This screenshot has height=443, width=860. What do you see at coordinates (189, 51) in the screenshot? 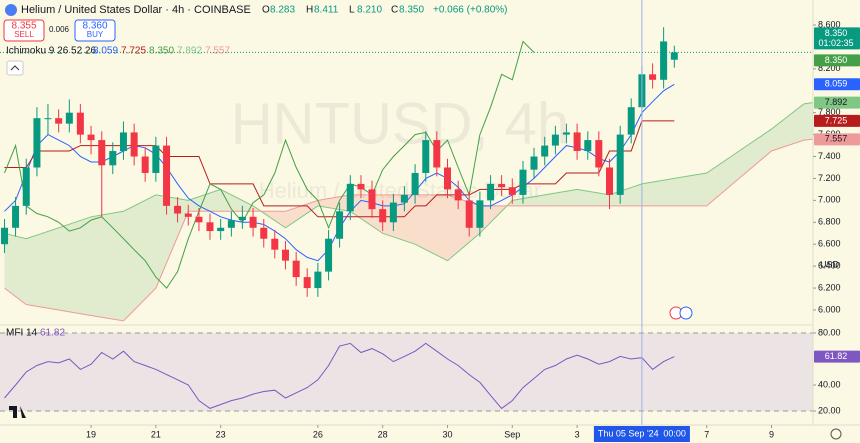
I see `indicator-value: 7.892` at bounding box center [189, 51].